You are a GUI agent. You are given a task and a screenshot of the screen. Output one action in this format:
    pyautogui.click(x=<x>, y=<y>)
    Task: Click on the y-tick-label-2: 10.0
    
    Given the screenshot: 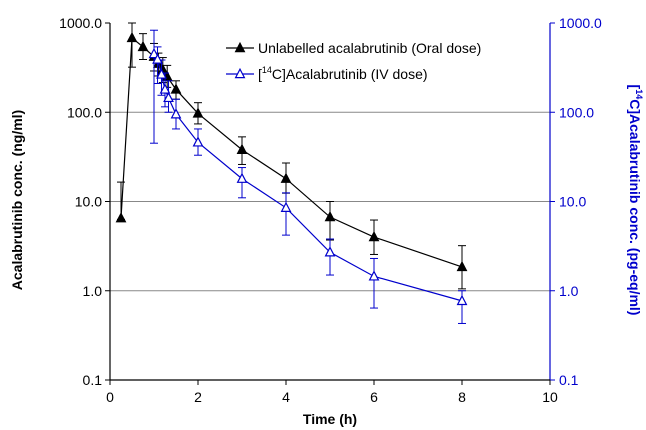 What is the action you would take?
    pyautogui.click(x=88, y=202)
    